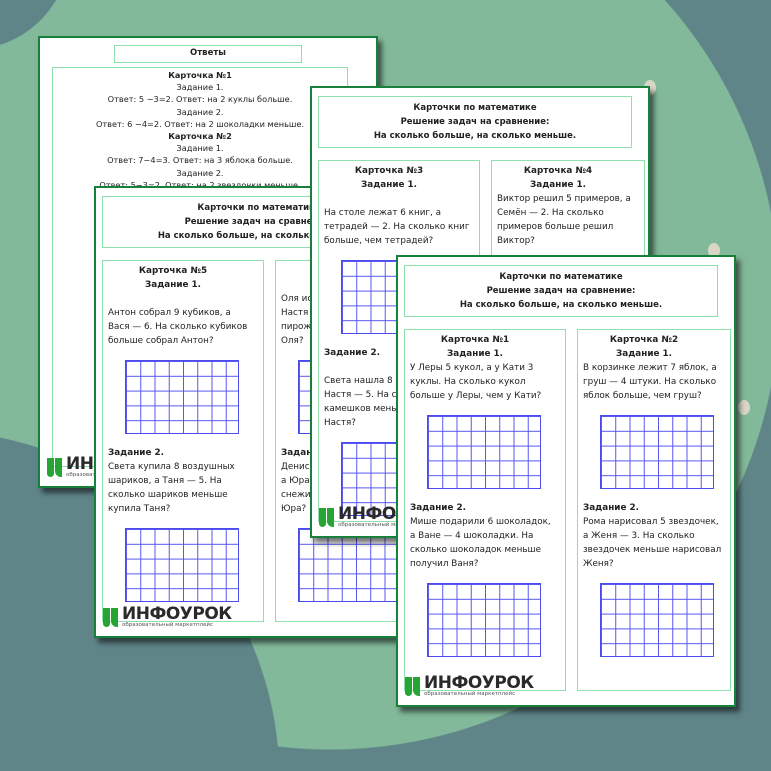  Describe the element at coordinates (468, 382) in the screenshot. I see `task-1-text-line: куклы. На сколько кукол` at that location.